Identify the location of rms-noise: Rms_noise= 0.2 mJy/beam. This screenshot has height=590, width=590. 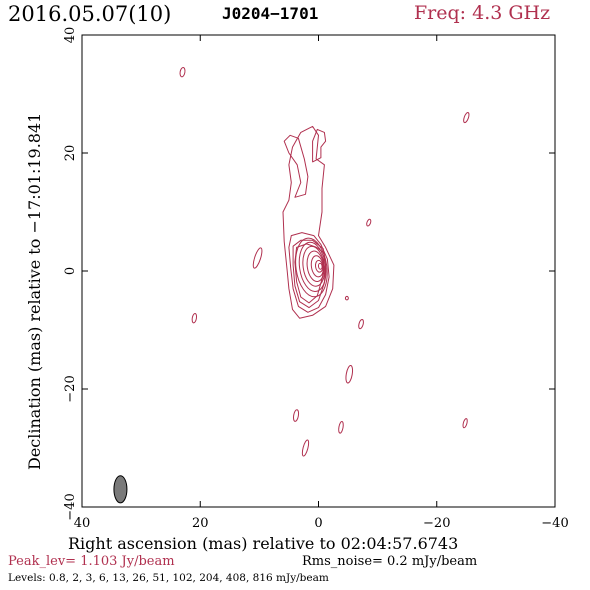
(390, 561).